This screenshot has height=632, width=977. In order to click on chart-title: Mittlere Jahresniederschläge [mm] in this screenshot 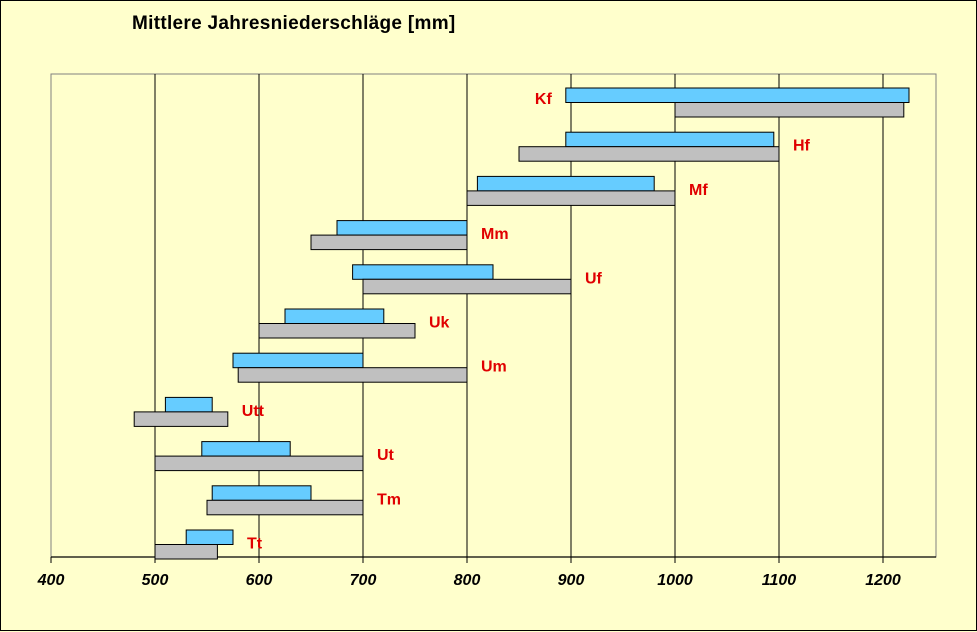, I will do `click(294, 23)`.